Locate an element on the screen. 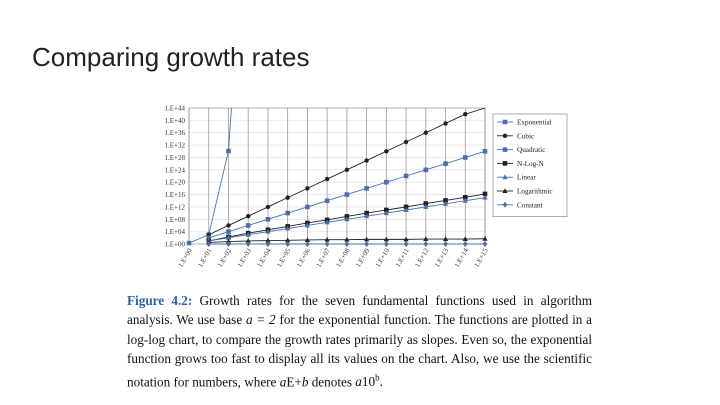 Image resolution: width=720 pixels, height=405 pixels. legend-label: Linear is located at coordinates (526, 178).